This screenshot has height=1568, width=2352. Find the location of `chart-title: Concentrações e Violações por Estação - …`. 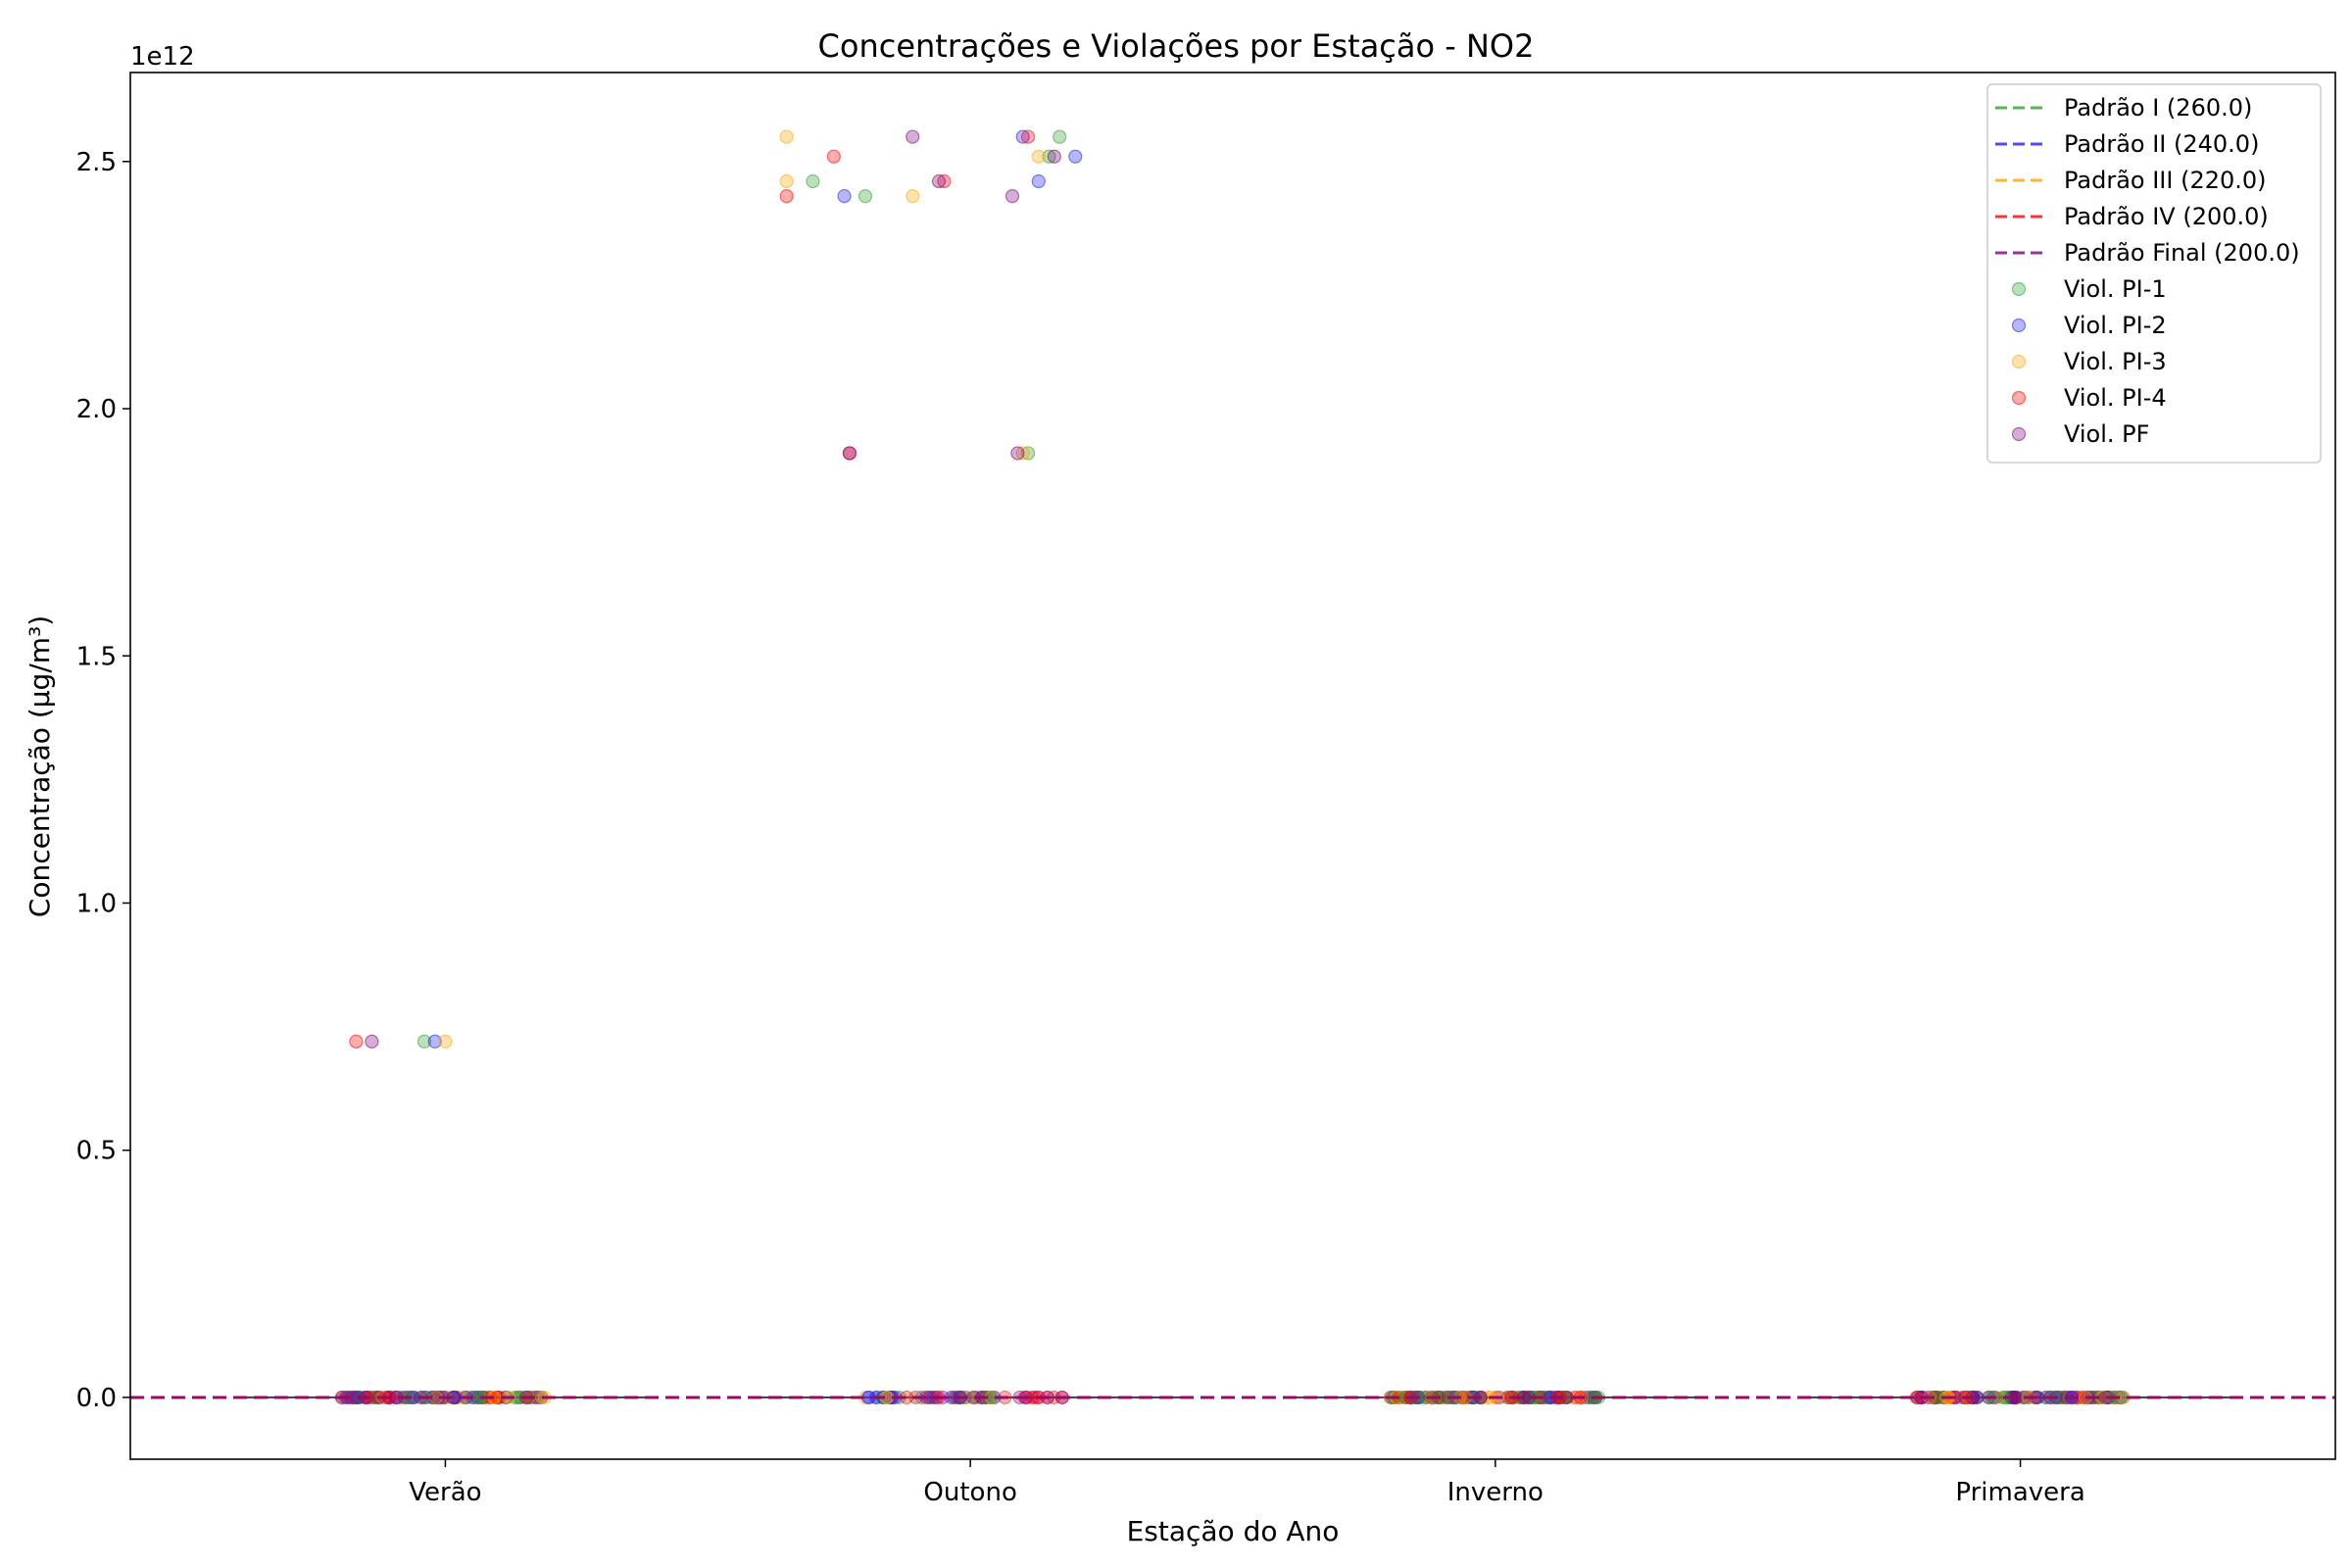

chart-title: Concentrações e Violações por Estação - … is located at coordinates (1176, 46).